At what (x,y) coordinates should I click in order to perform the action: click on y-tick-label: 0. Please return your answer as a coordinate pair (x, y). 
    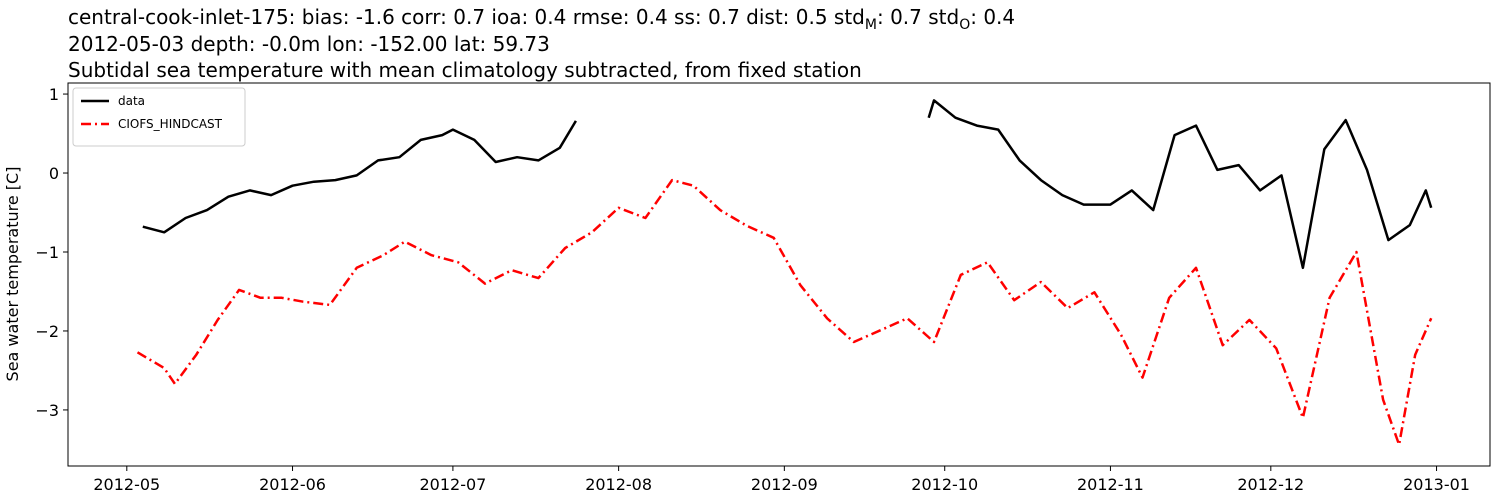
    Looking at the image, I should click on (54, 173).